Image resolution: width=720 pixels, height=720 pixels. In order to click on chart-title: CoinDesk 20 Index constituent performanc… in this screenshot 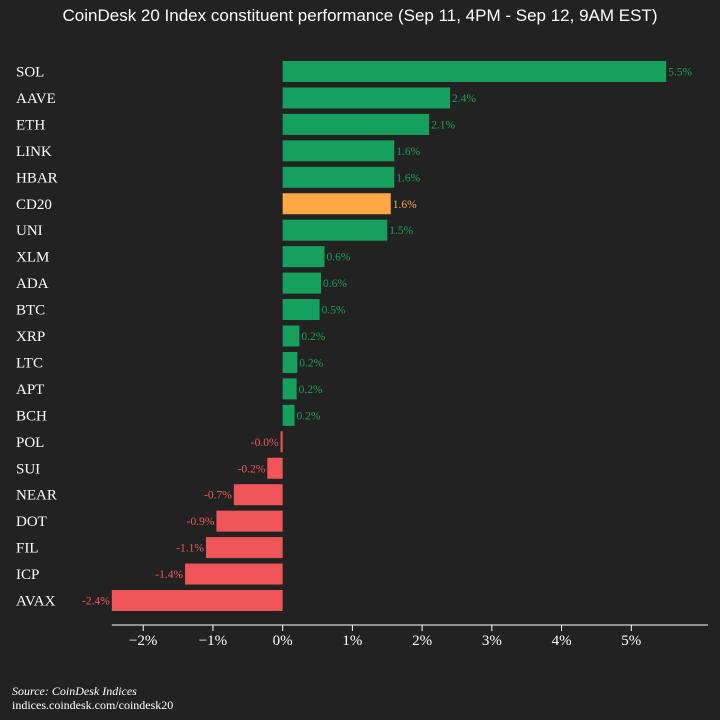, I will do `click(360, 15)`.